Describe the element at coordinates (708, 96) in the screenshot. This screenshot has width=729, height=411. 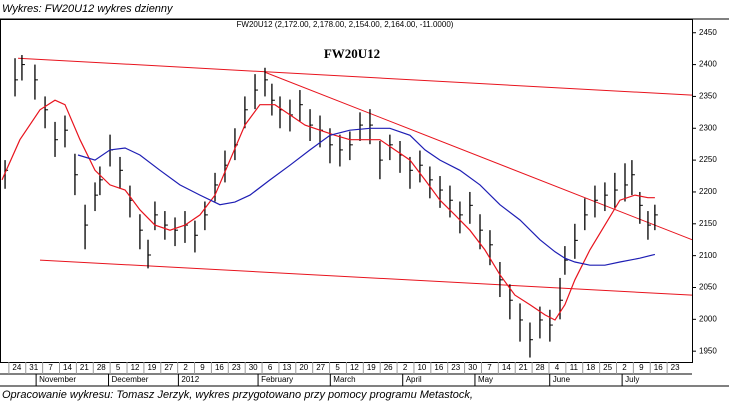
I see `y-tick-label: 2350` at that location.